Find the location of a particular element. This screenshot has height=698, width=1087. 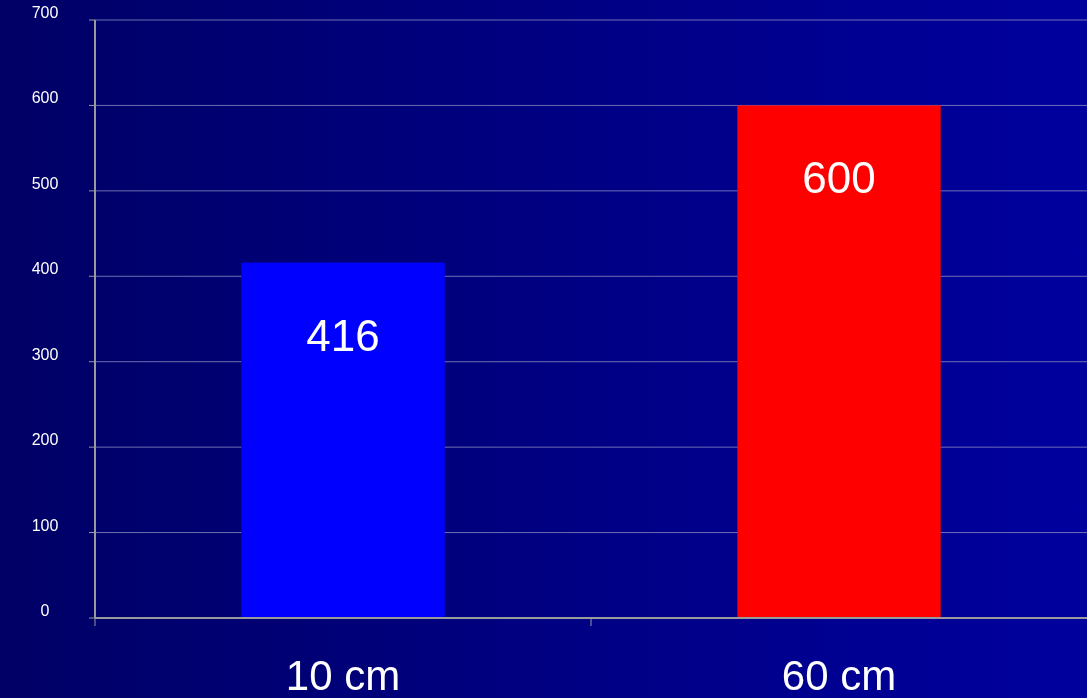

y-tick-label: 400 is located at coordinates (45, 269).